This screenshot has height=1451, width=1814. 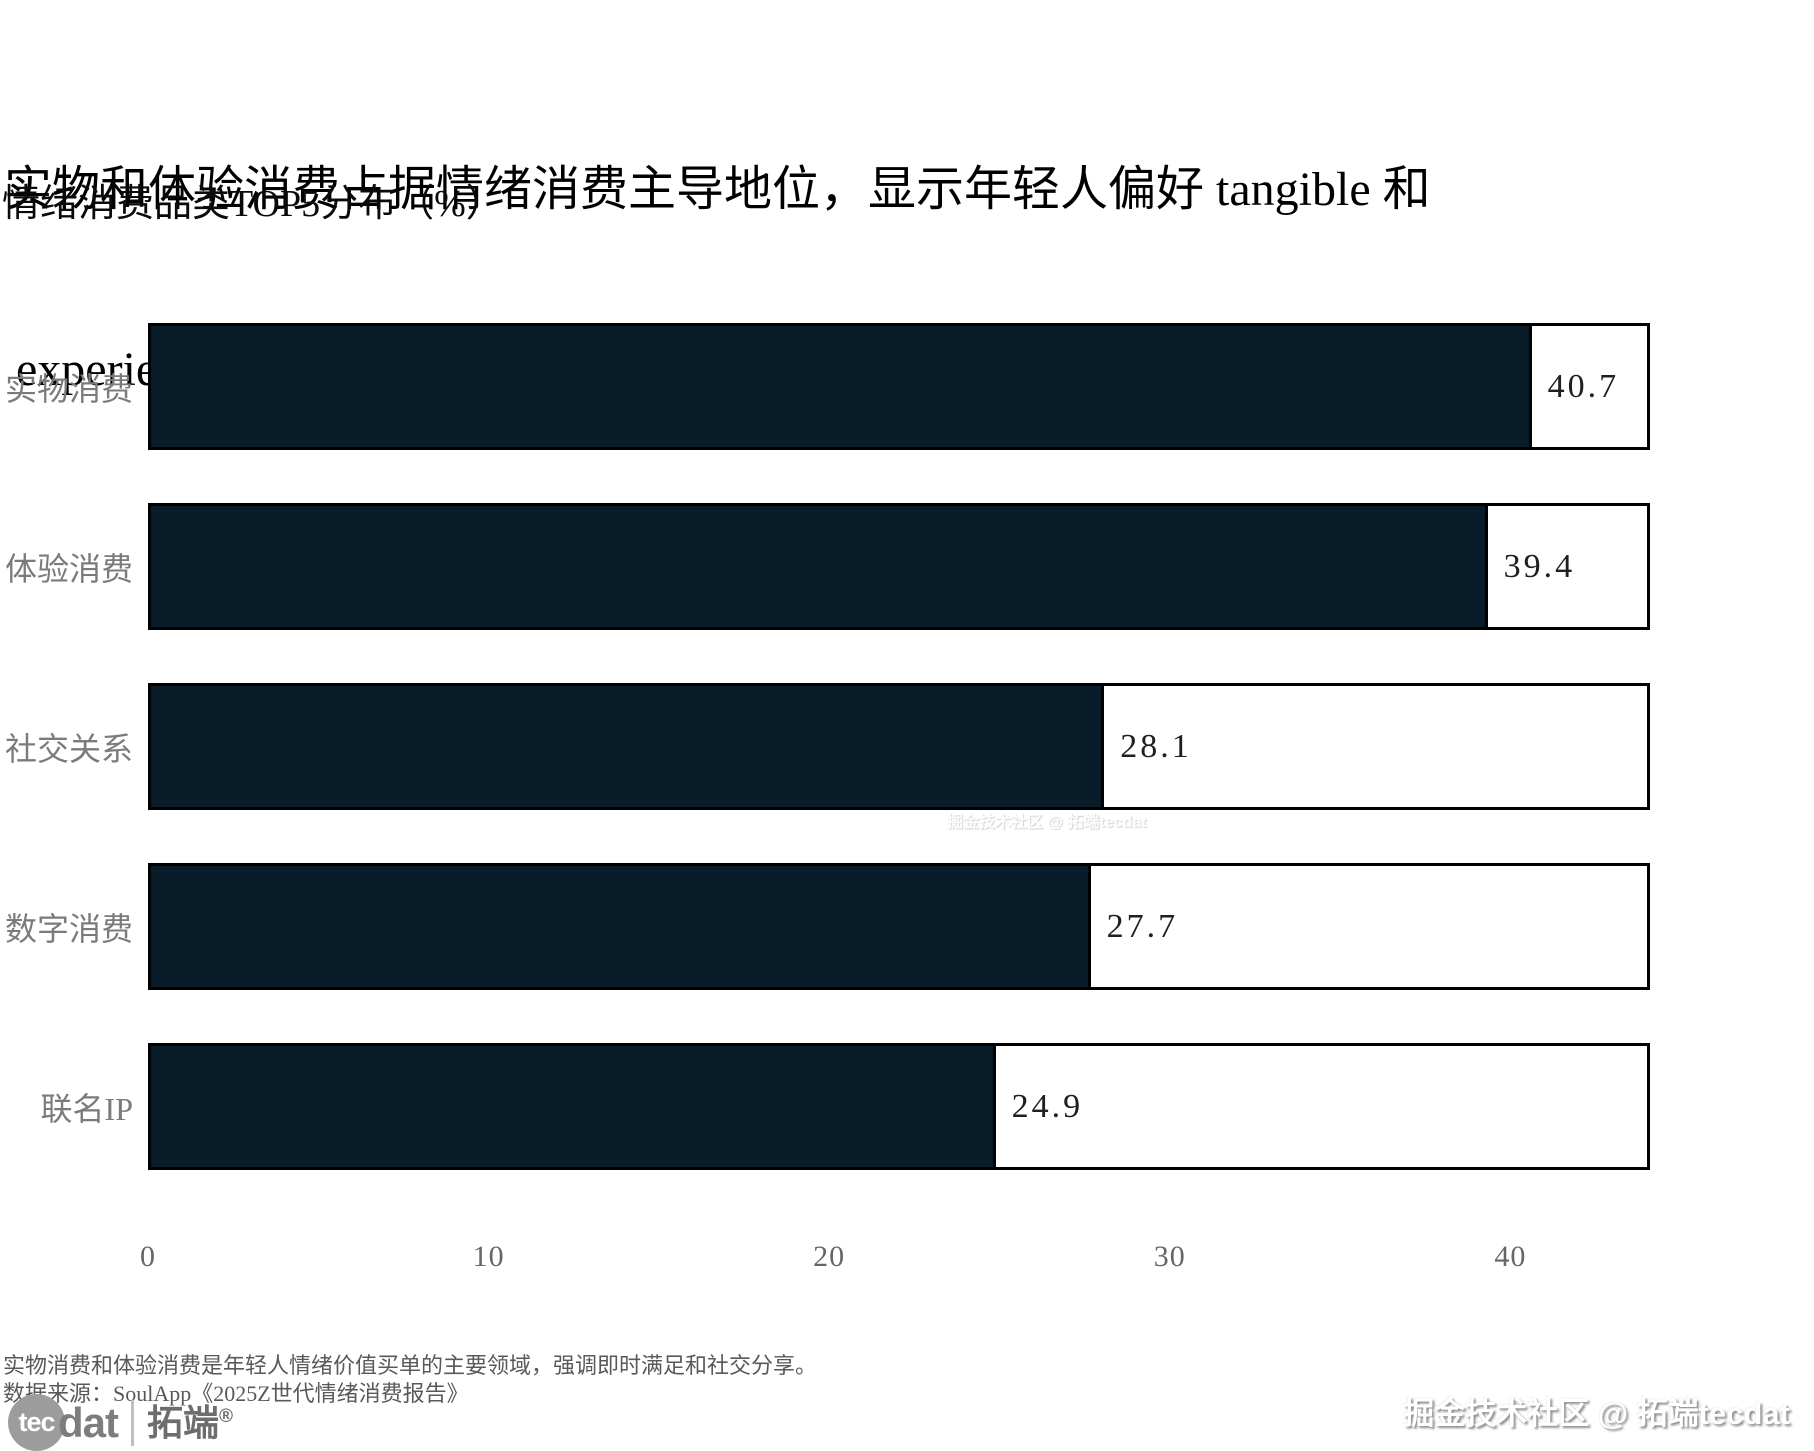 I want to click on logo-text-cn: 拓端®, so click(x=190, y=1422).